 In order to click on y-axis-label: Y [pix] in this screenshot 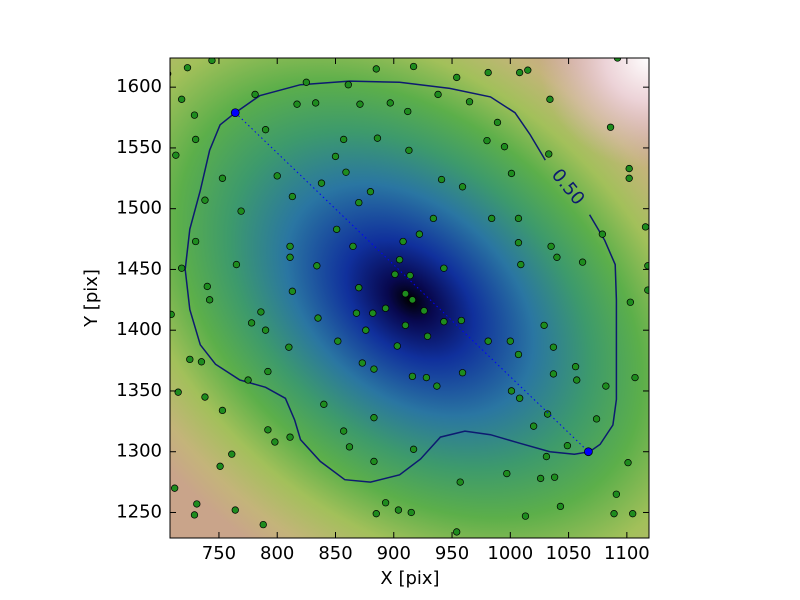, I will do `click(91, 298)`.